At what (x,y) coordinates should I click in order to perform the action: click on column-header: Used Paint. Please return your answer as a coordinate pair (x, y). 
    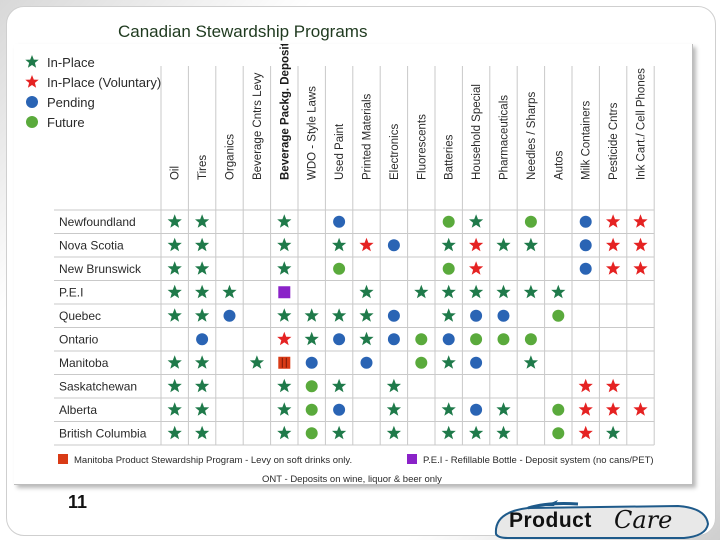
    Looking at the image, I should click on (340, 151).